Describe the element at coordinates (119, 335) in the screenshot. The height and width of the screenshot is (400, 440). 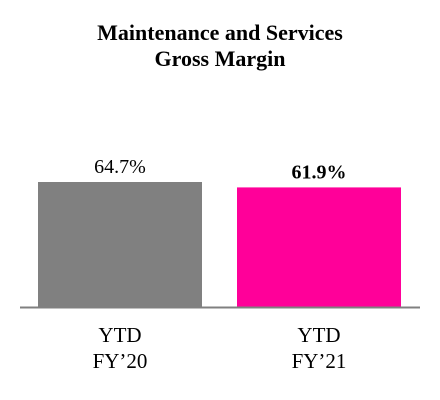
I see `category-label-1-line-1: YTD` at that location.